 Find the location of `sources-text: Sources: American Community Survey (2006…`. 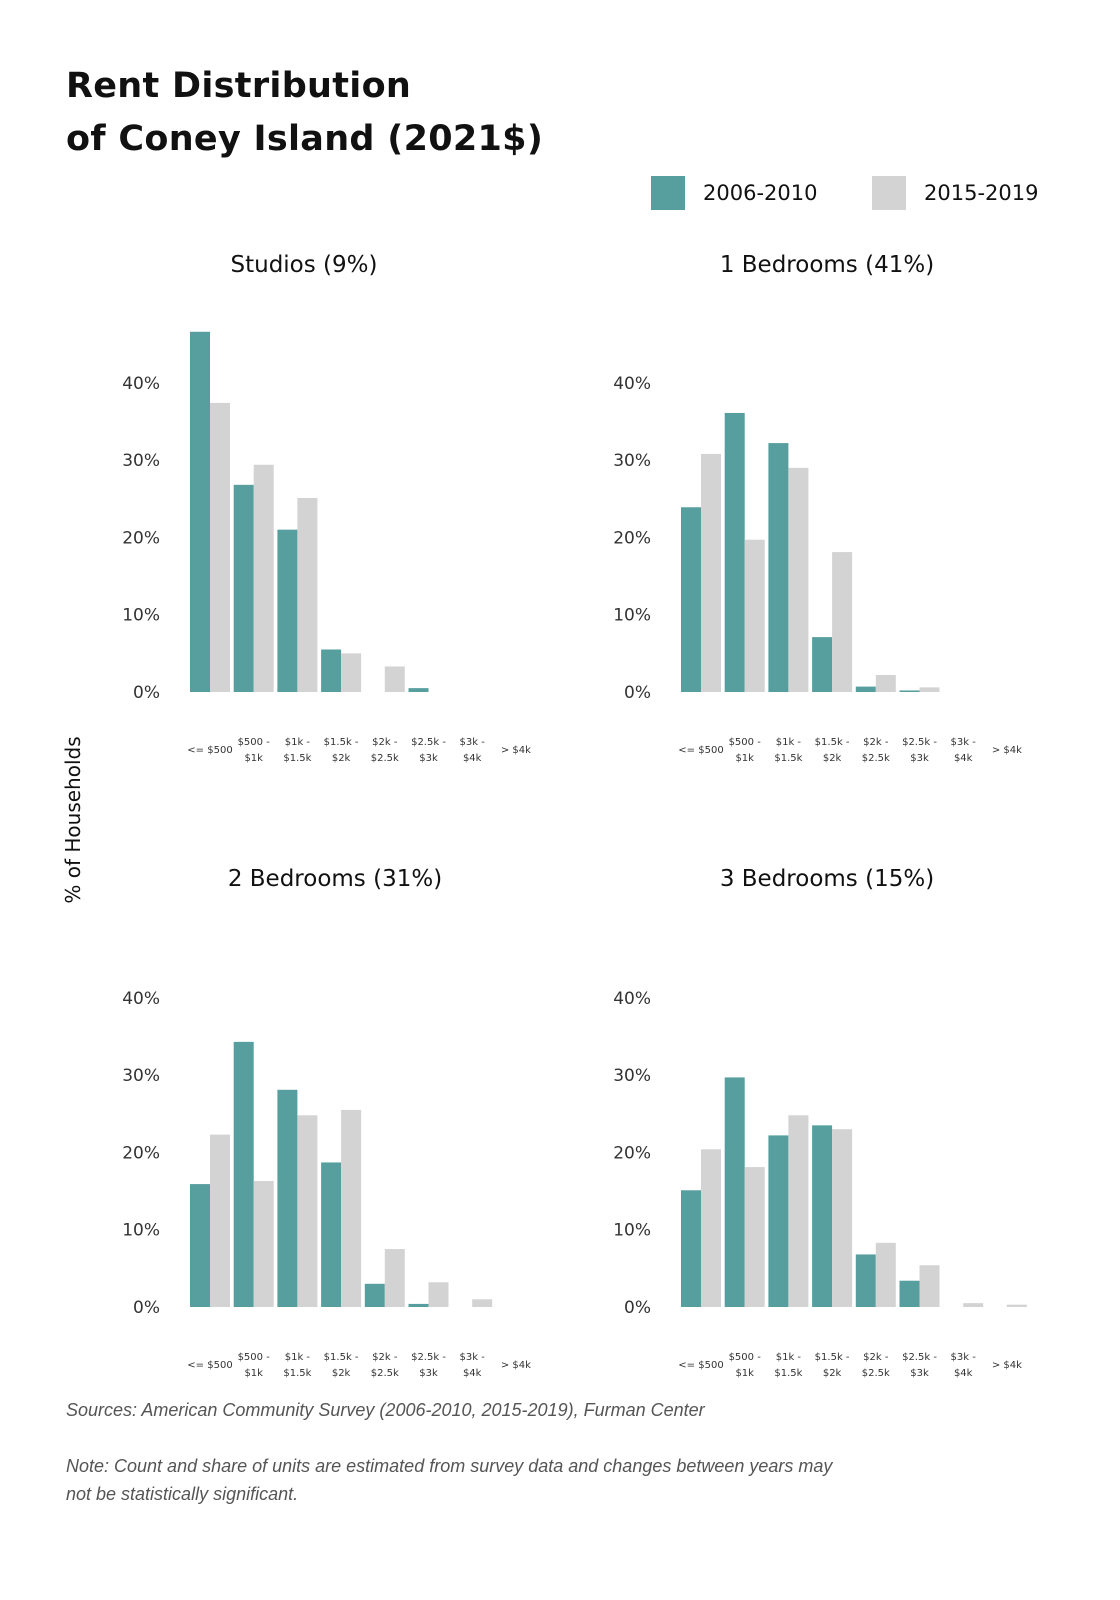

sources-text: Sources: American Community Survey (2006… is located at coordinates (385, 1410).